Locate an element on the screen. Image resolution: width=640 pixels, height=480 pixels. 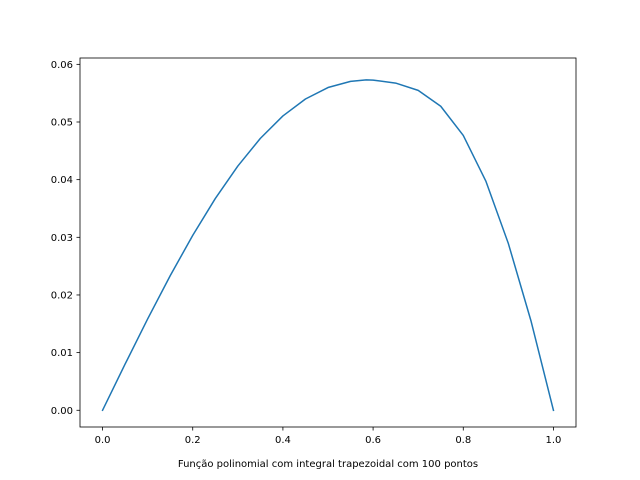
x-tick-label: 0.8 is located at coordinates (463, 440).